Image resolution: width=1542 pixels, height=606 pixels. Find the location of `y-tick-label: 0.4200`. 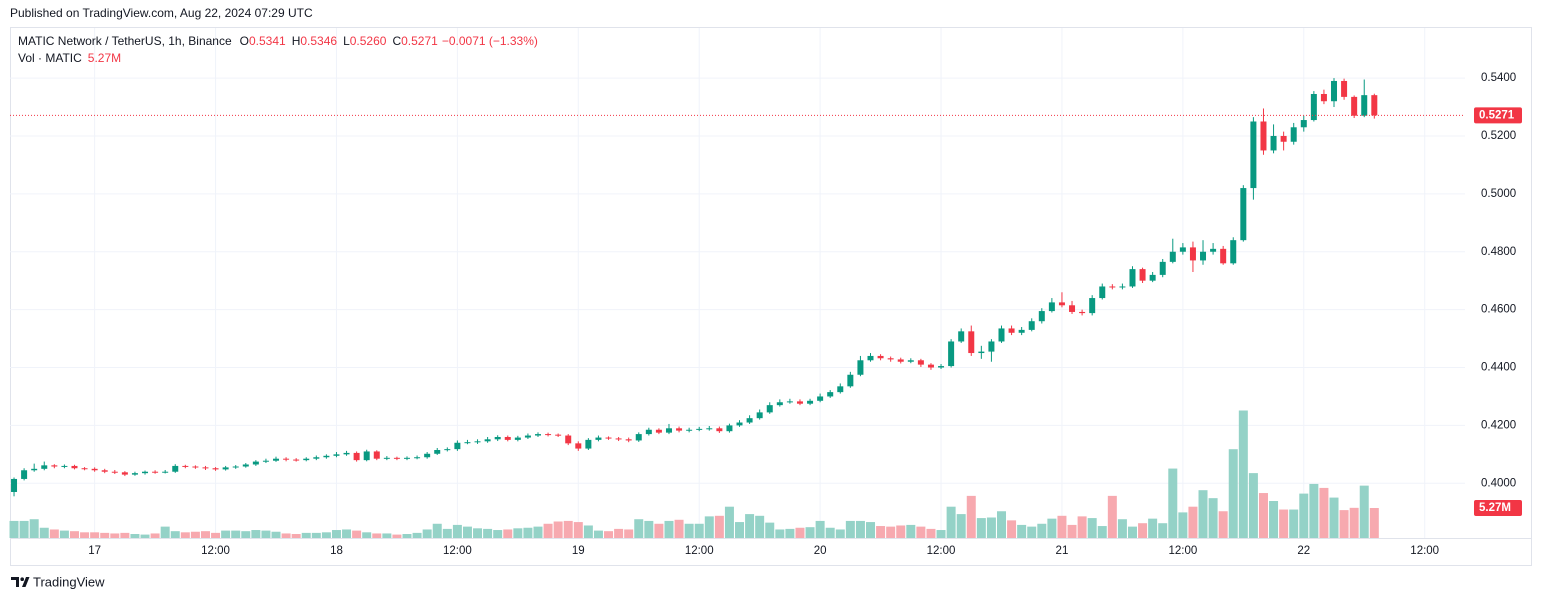

y-tick-label: 0.4200 is located at coordinates (1498, 425).